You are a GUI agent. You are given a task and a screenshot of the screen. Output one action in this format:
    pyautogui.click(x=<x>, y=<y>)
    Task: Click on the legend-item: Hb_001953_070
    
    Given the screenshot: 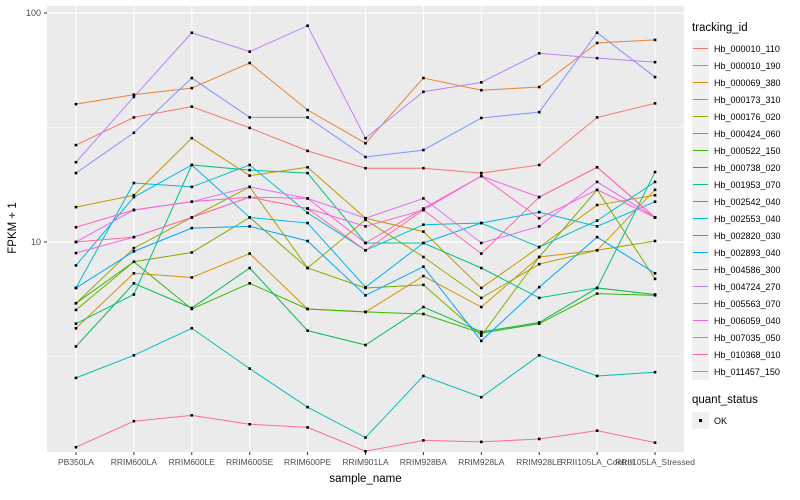 What is the action you would take?
    pyautogui.click(x=745, y=184)
    